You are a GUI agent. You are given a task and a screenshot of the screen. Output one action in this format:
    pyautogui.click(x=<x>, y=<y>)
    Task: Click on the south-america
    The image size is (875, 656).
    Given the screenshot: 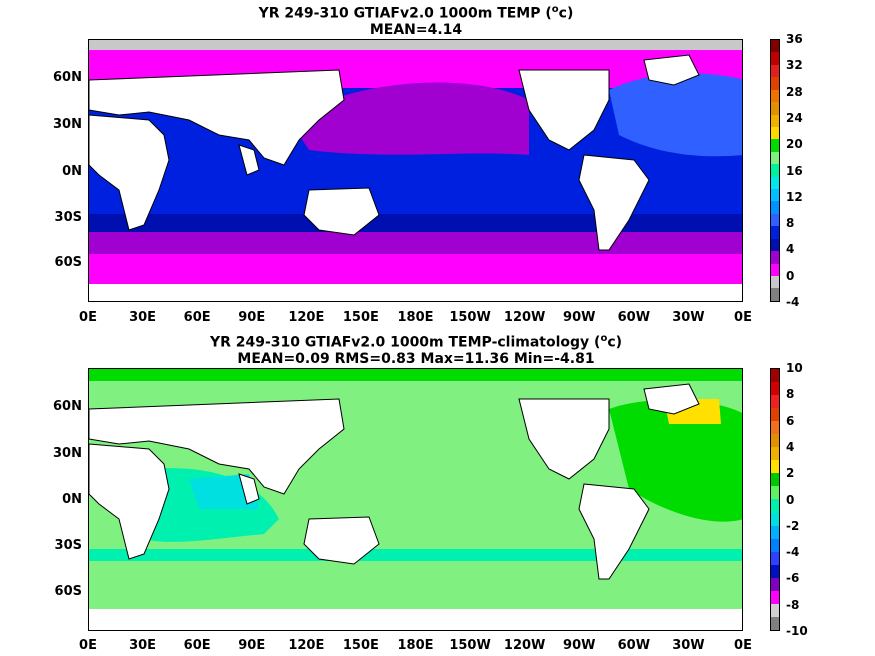 What is the action you would take?
    pyautogui.click(x=614, y=202)
    